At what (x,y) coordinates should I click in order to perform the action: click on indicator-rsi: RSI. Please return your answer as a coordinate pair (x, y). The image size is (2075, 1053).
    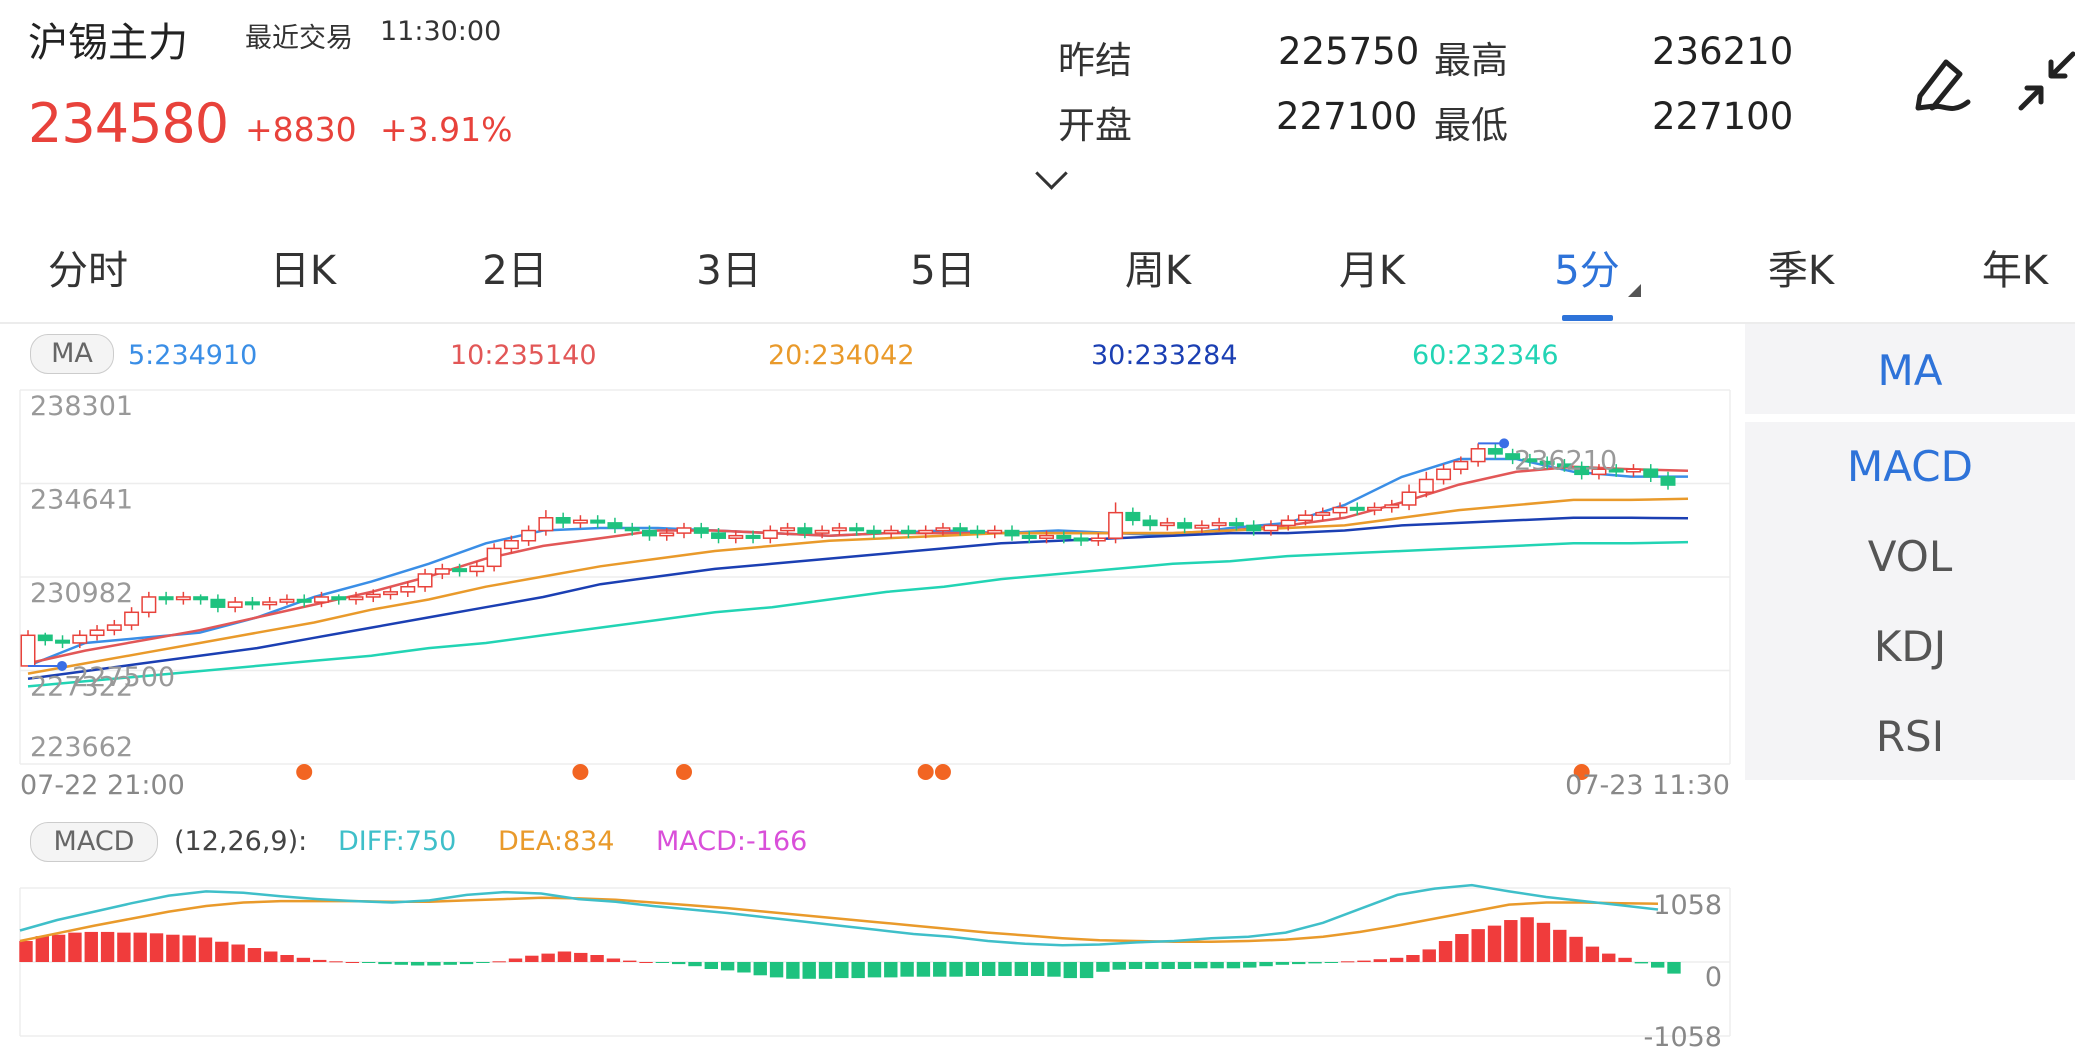
    Looking at the image, I should click on (1910, 736).